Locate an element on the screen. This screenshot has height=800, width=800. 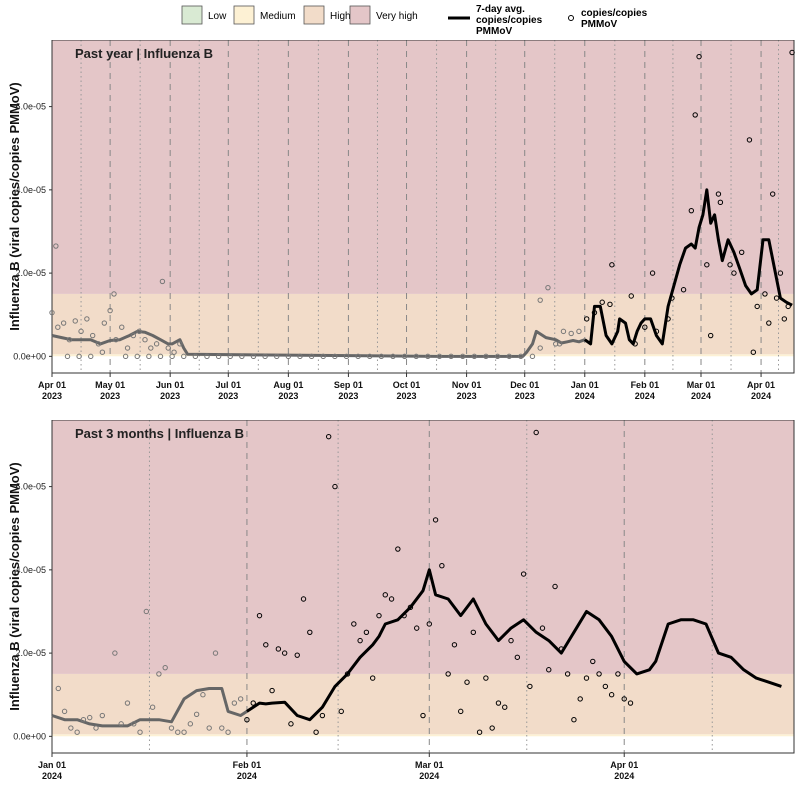
x-tick-label: Dec 01 is located at coordinates (524, 385).